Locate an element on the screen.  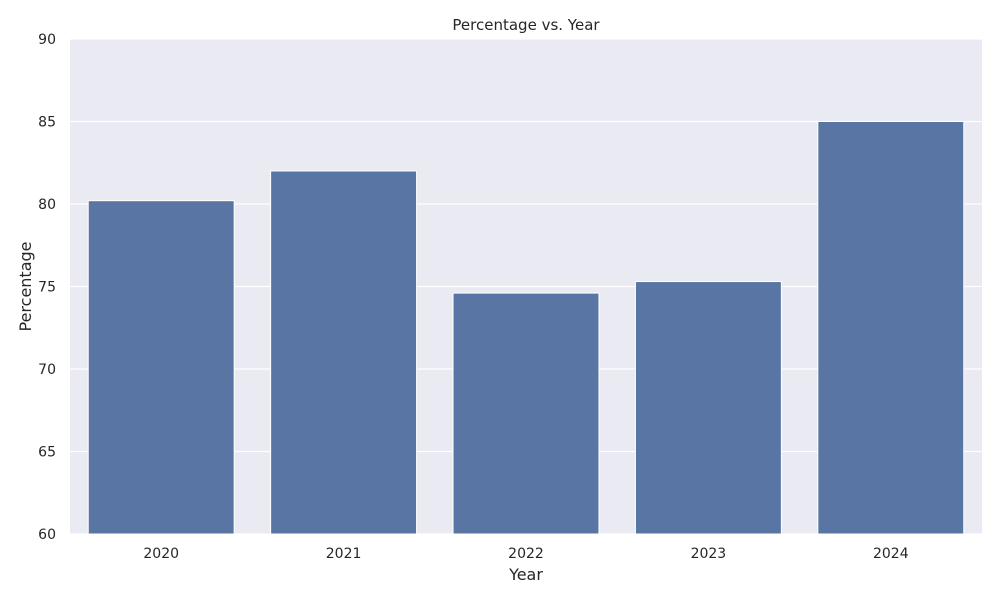
chart-title: Percentage vs. Year is located at coordinates (526, 25).